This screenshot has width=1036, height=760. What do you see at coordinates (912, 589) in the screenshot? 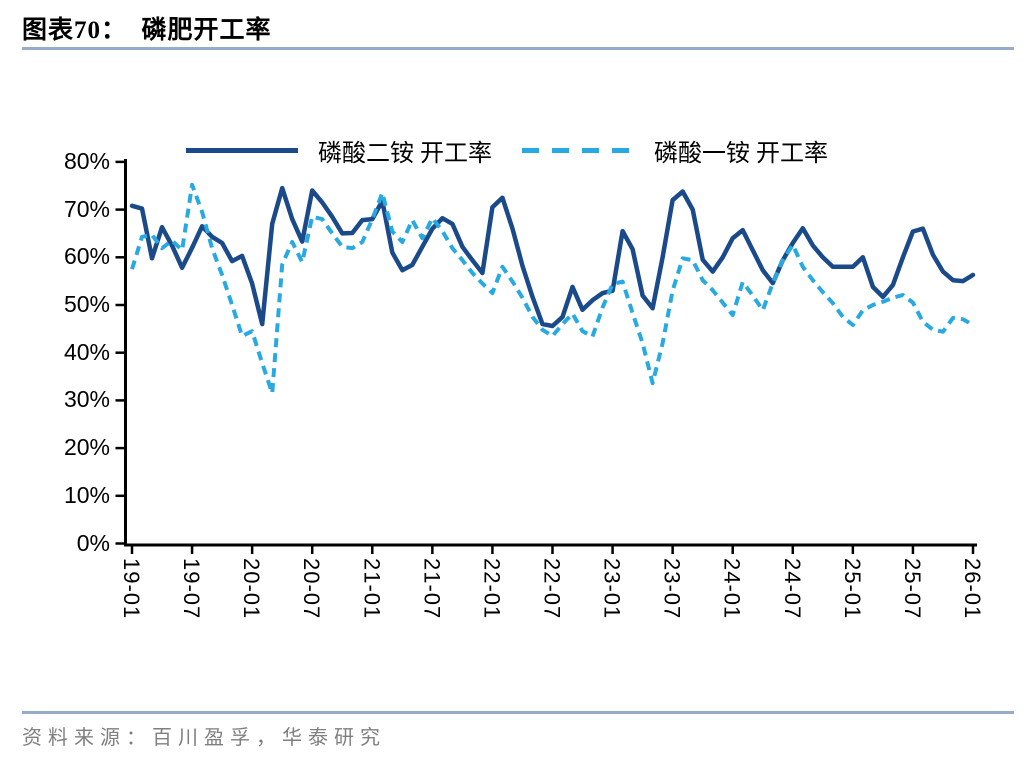
I see `x-tick-label: 25-07` at bounding box center [912, 589].